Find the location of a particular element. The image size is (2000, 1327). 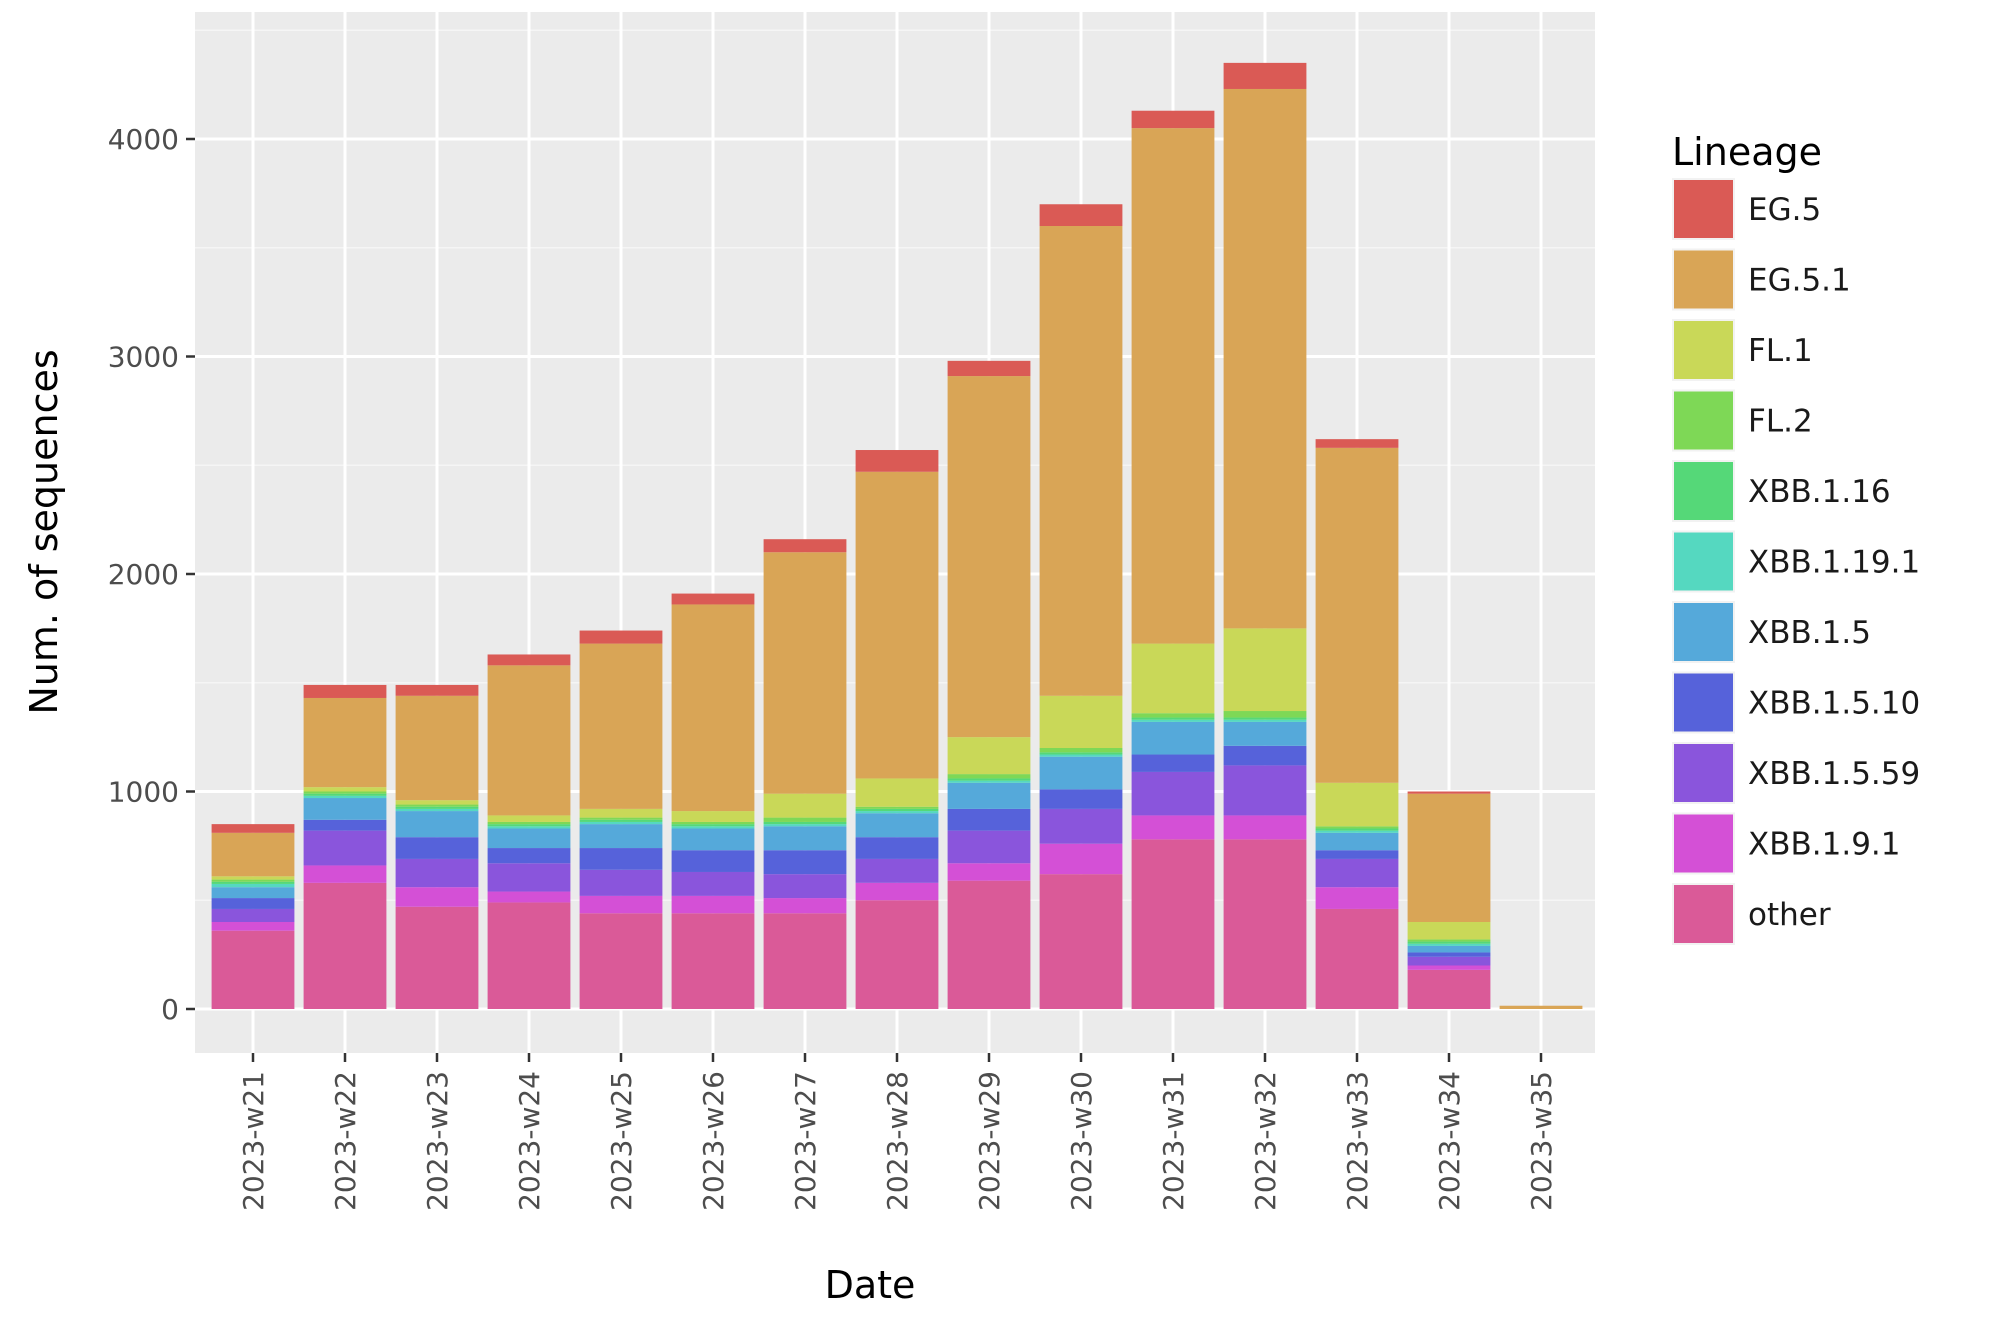

bar-stack-2023-w22 is located at coordinates (345, 846).